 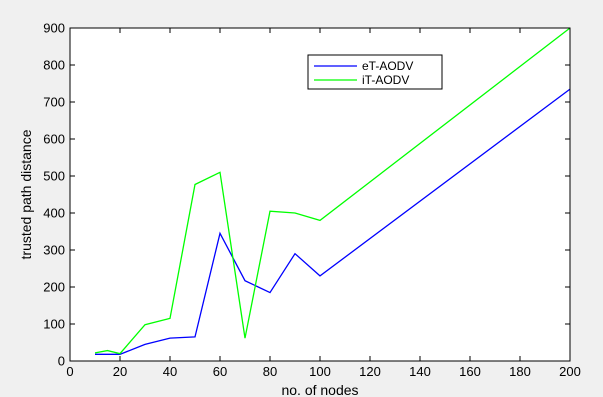 I want to click on x-tick-label: 120, so click(x=370, y=371).